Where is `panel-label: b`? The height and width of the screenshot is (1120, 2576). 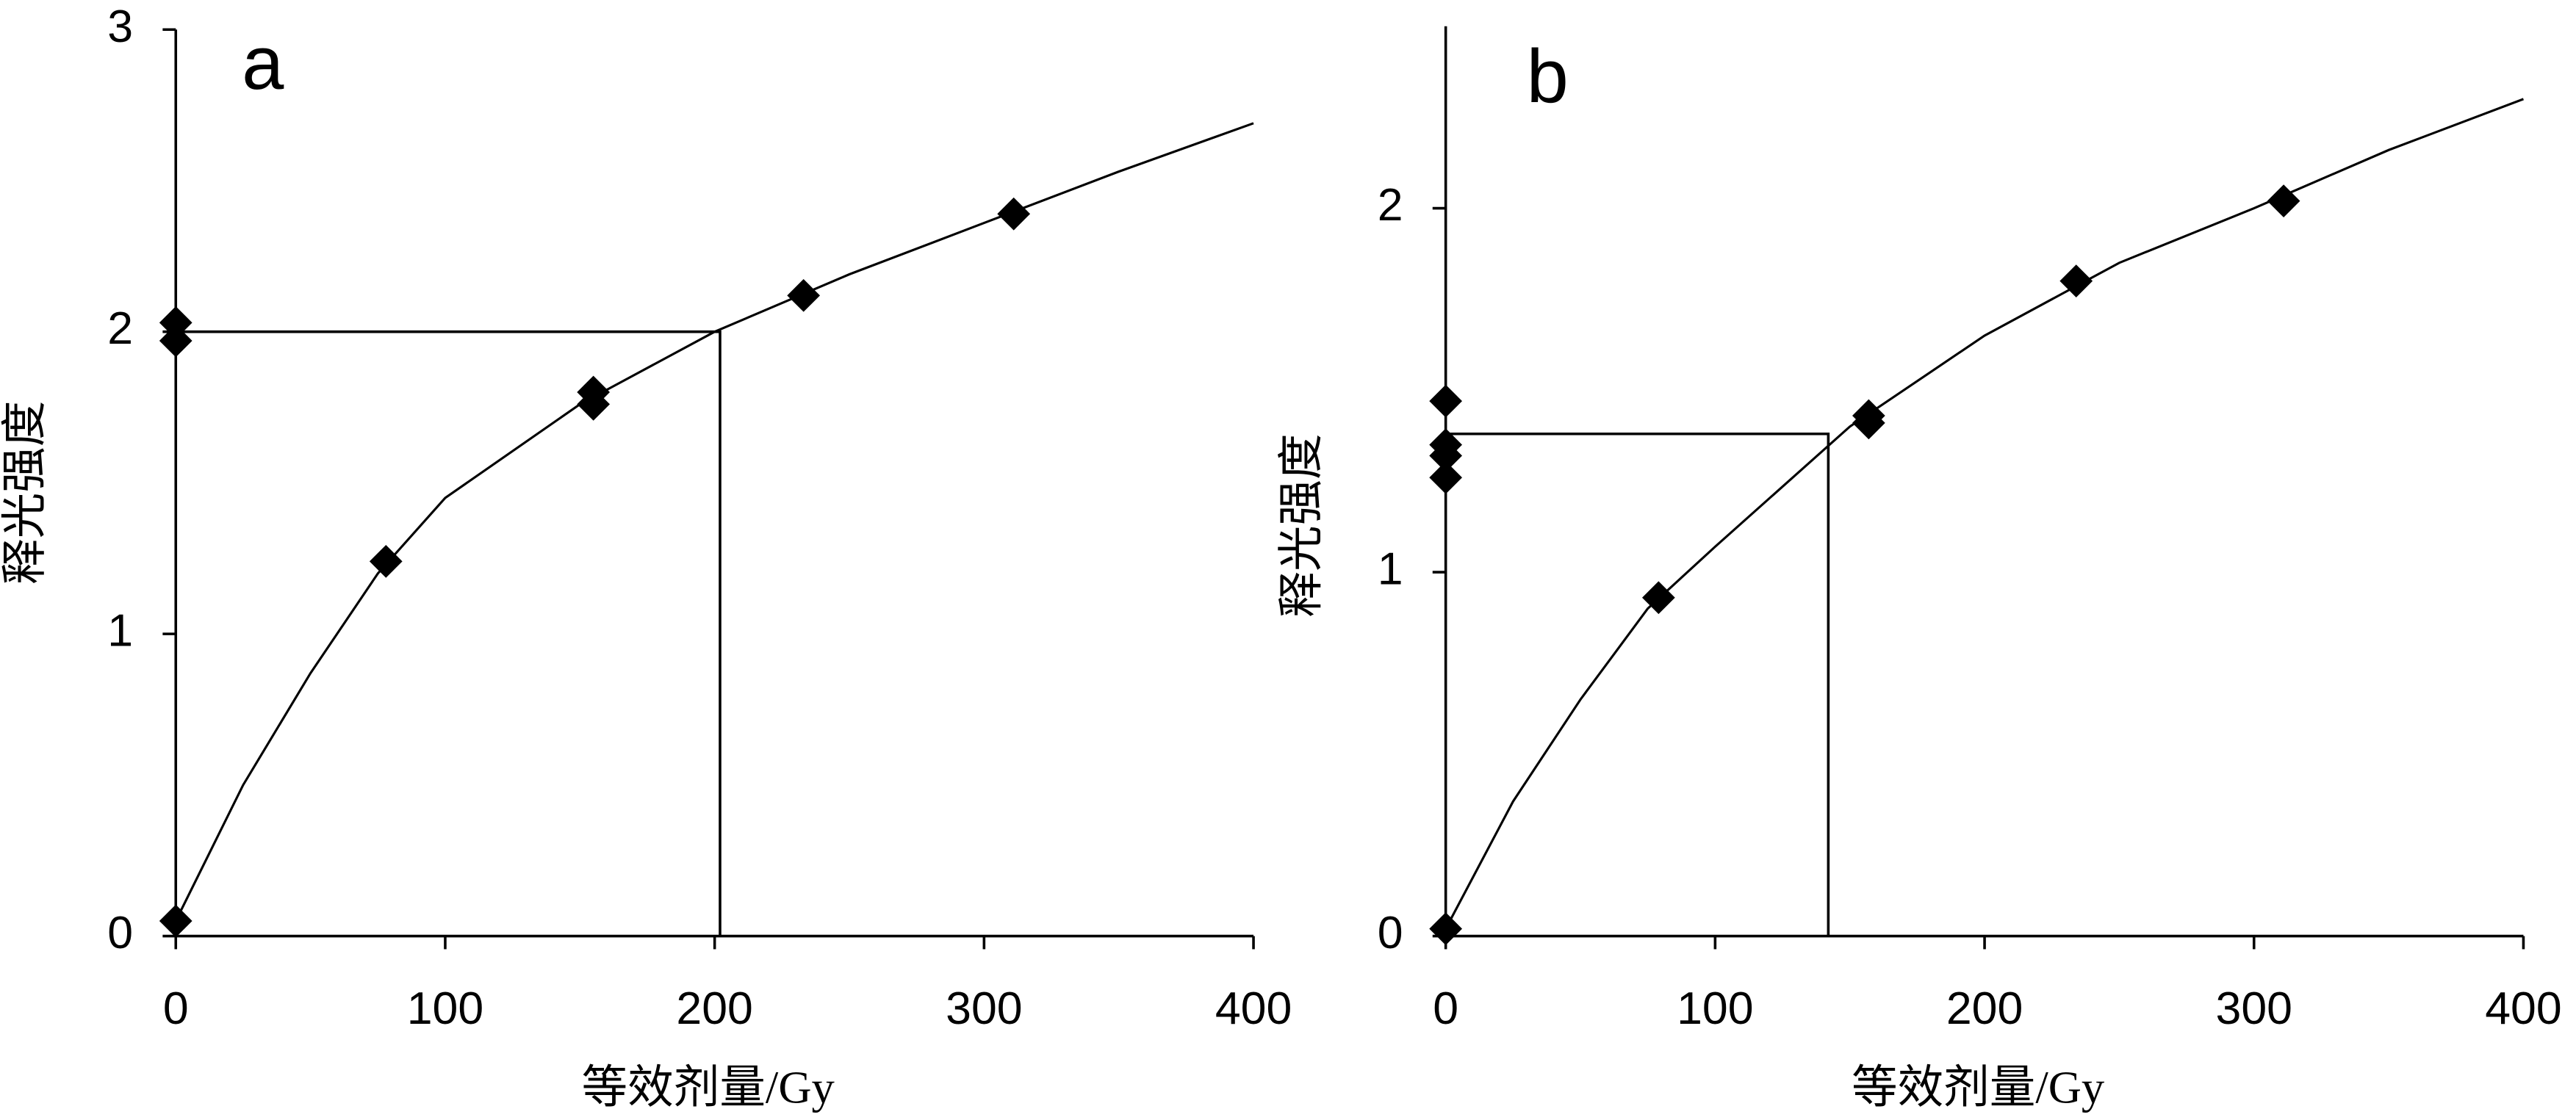
panel-label: b is located at coordinates (1548, 76).